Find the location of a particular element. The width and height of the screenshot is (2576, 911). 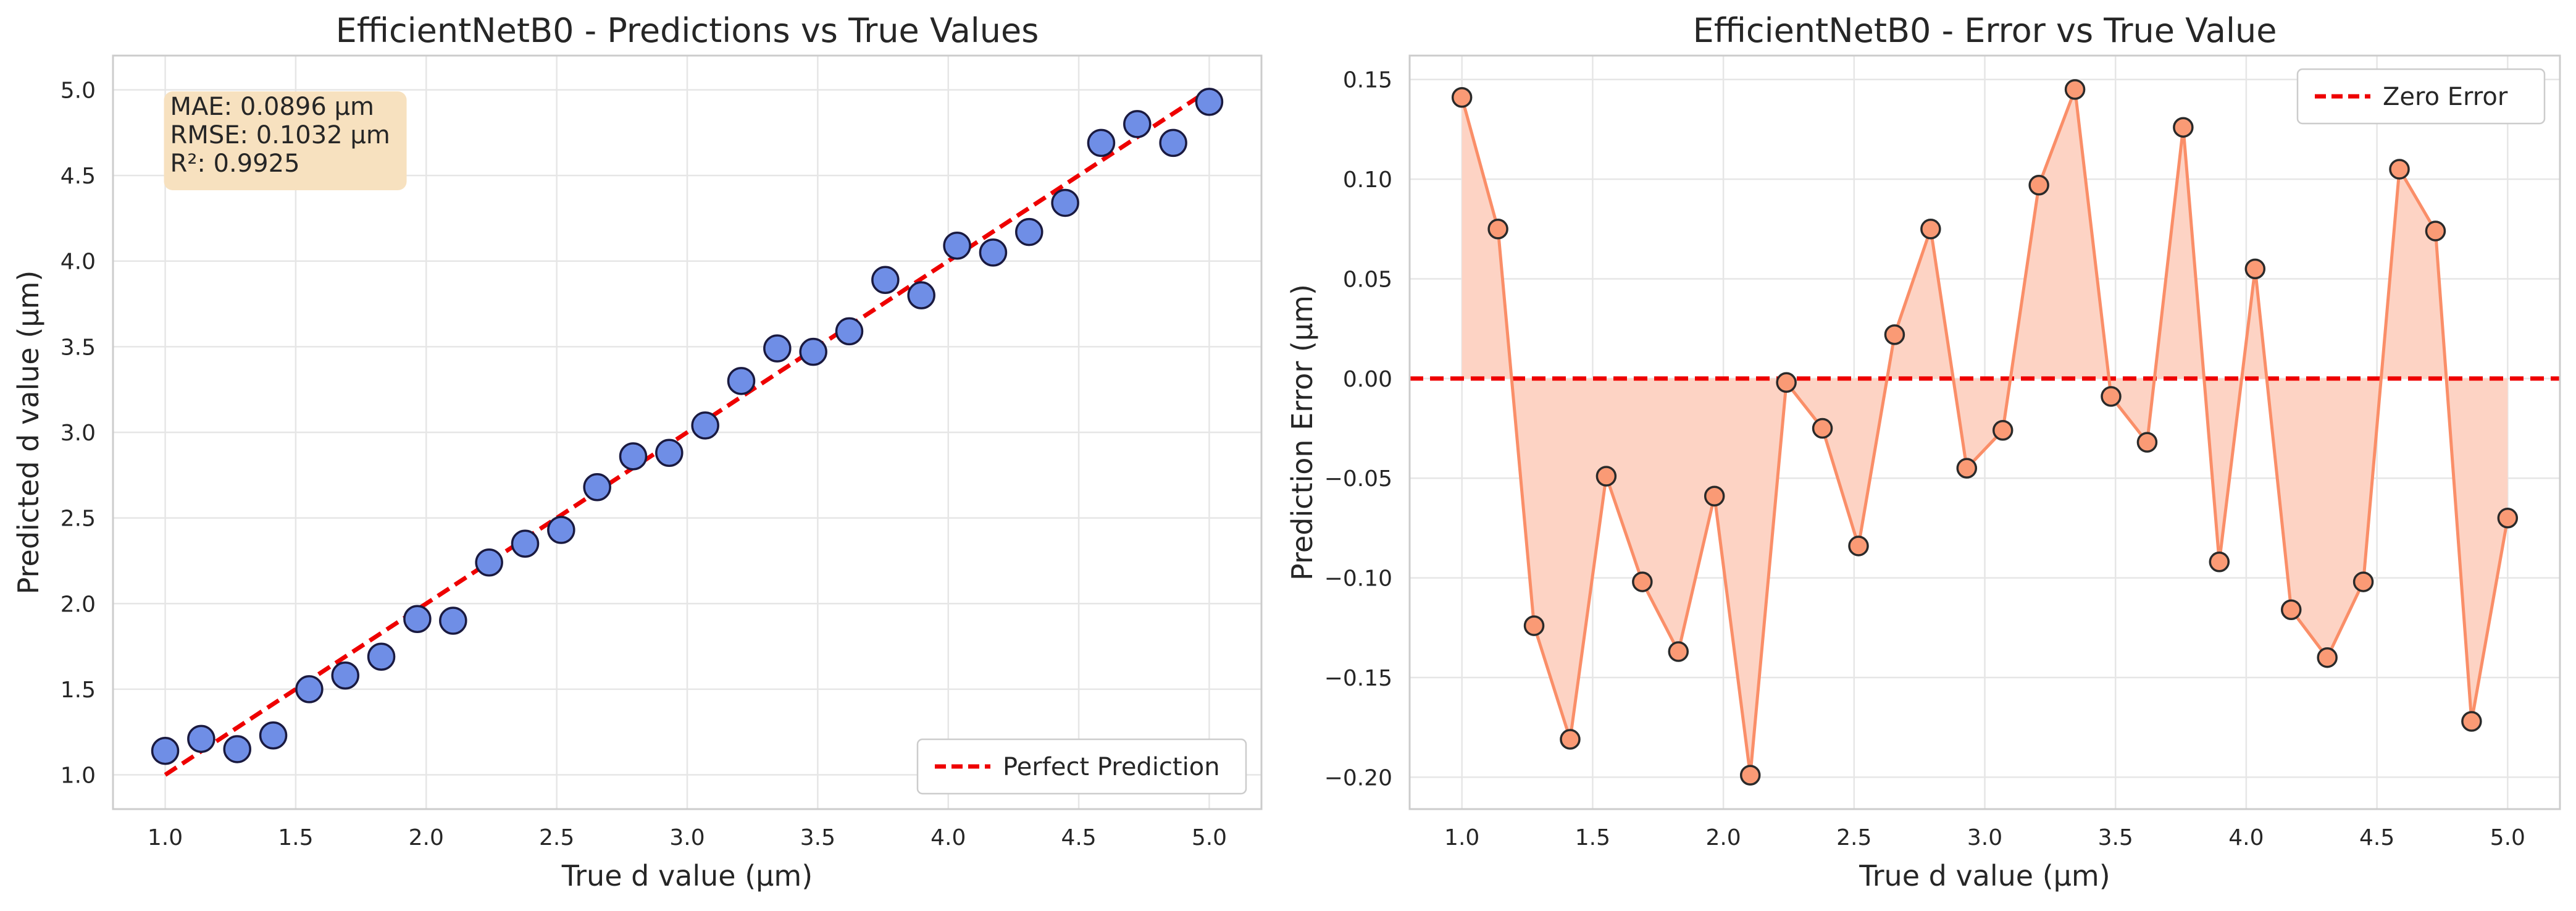

y-tick-label: 5.0 is located at coordinates (79, 90).